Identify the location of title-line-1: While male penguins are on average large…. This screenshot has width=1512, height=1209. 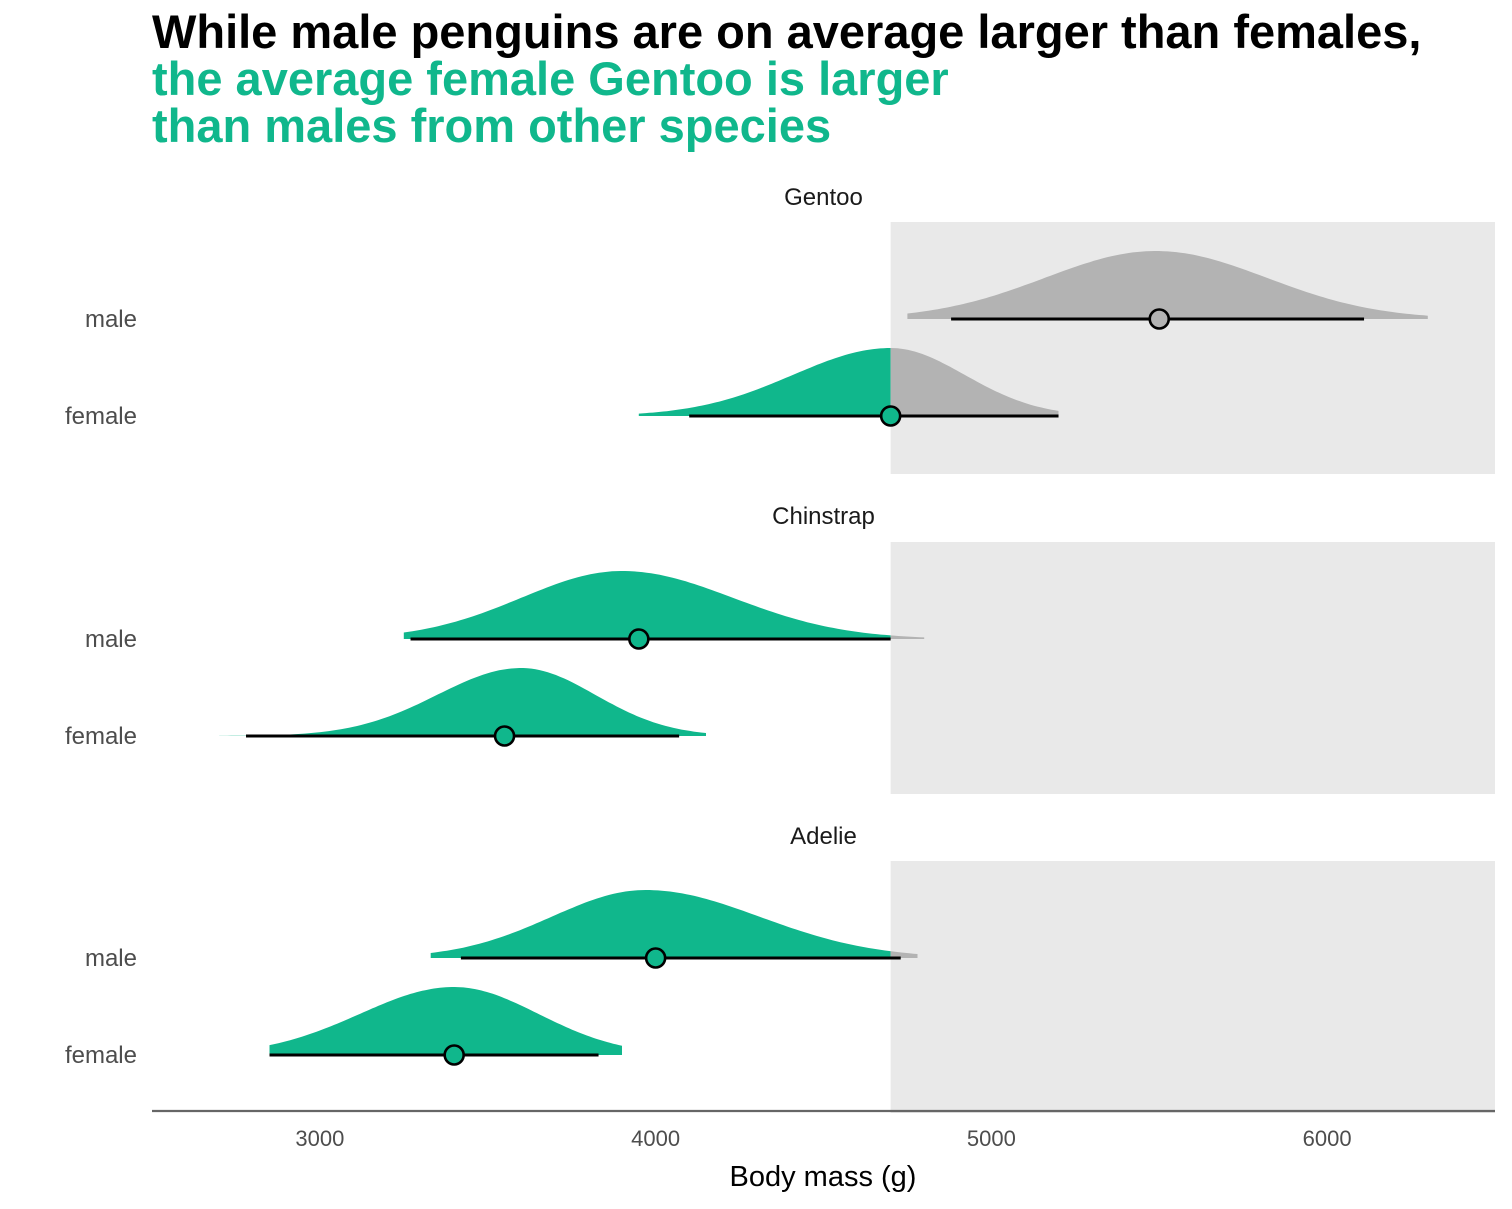
(787, 31).